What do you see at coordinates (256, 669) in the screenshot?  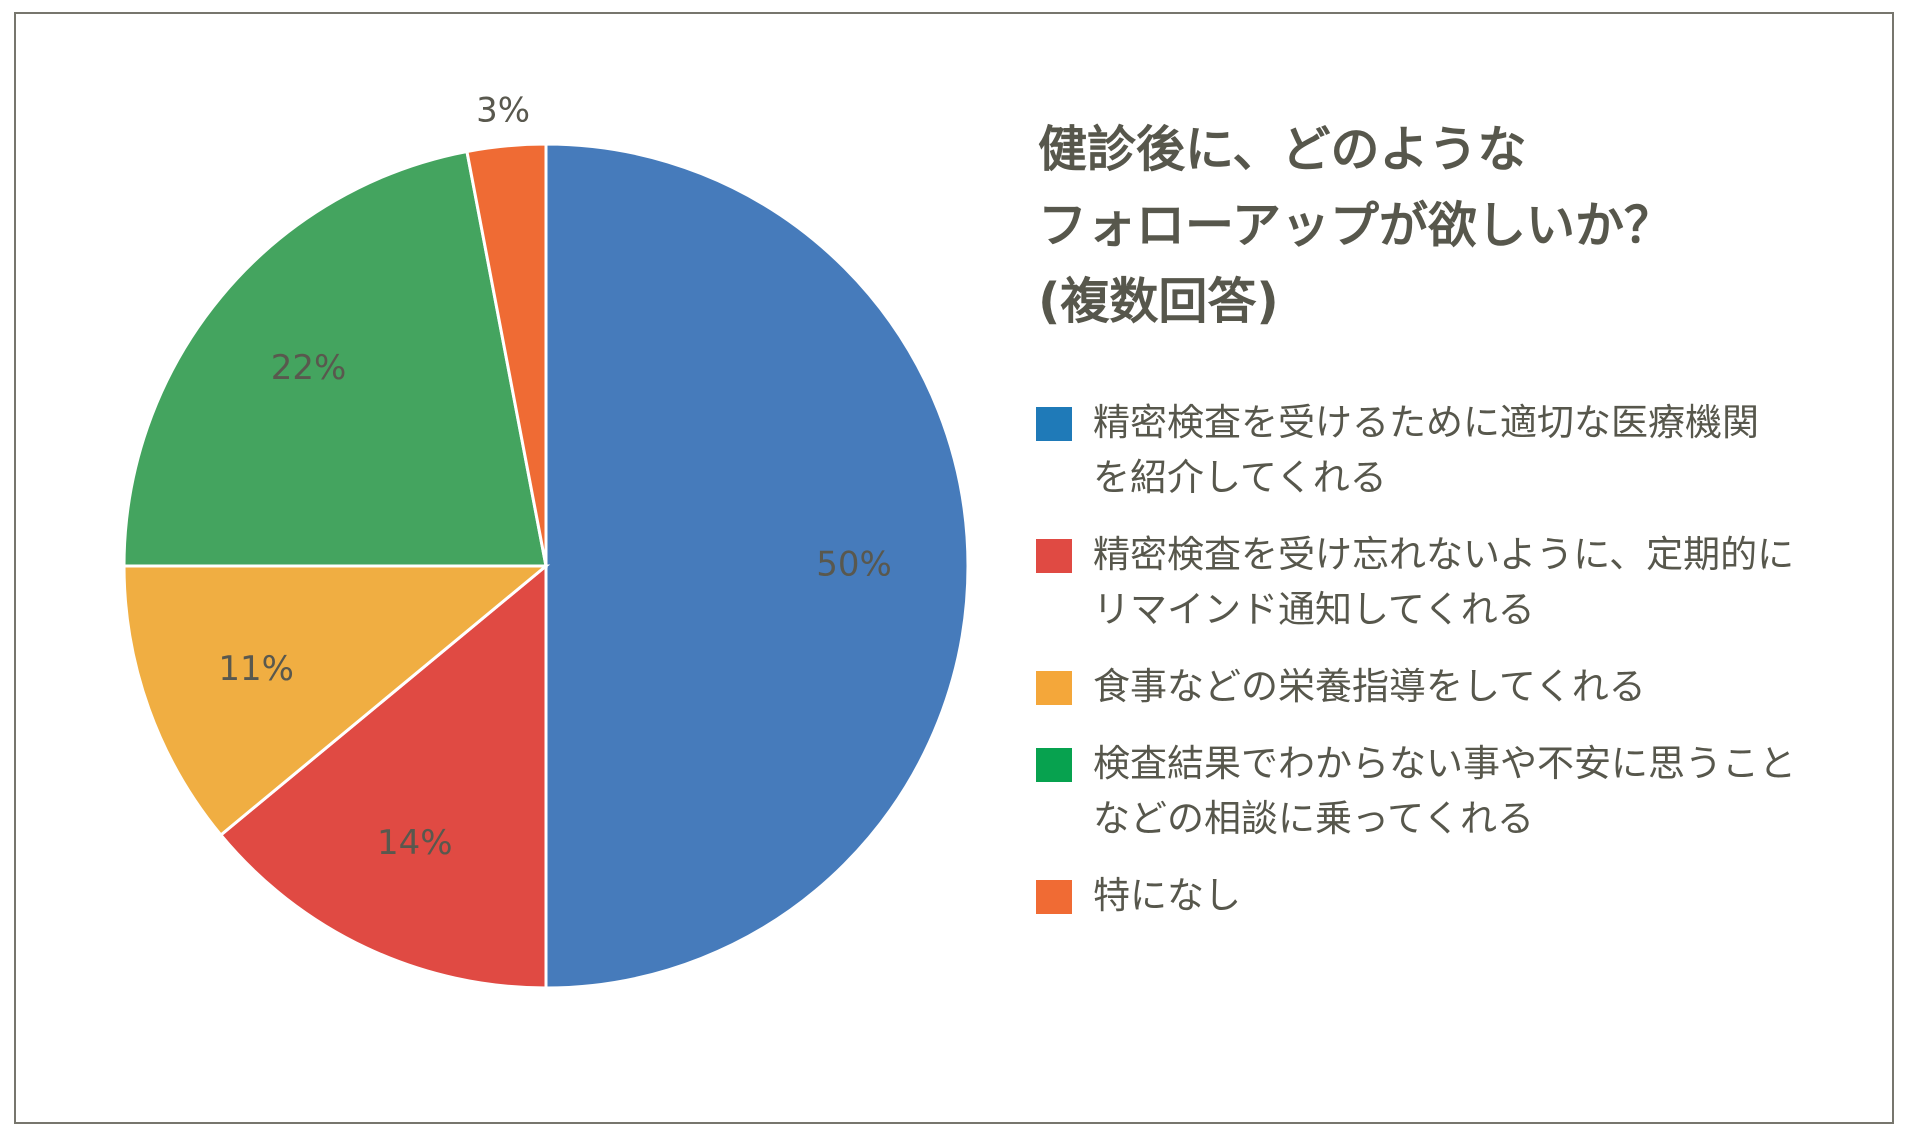 I see `pie-value-label-nutrition: 11%` at bounding box center [256, 669].